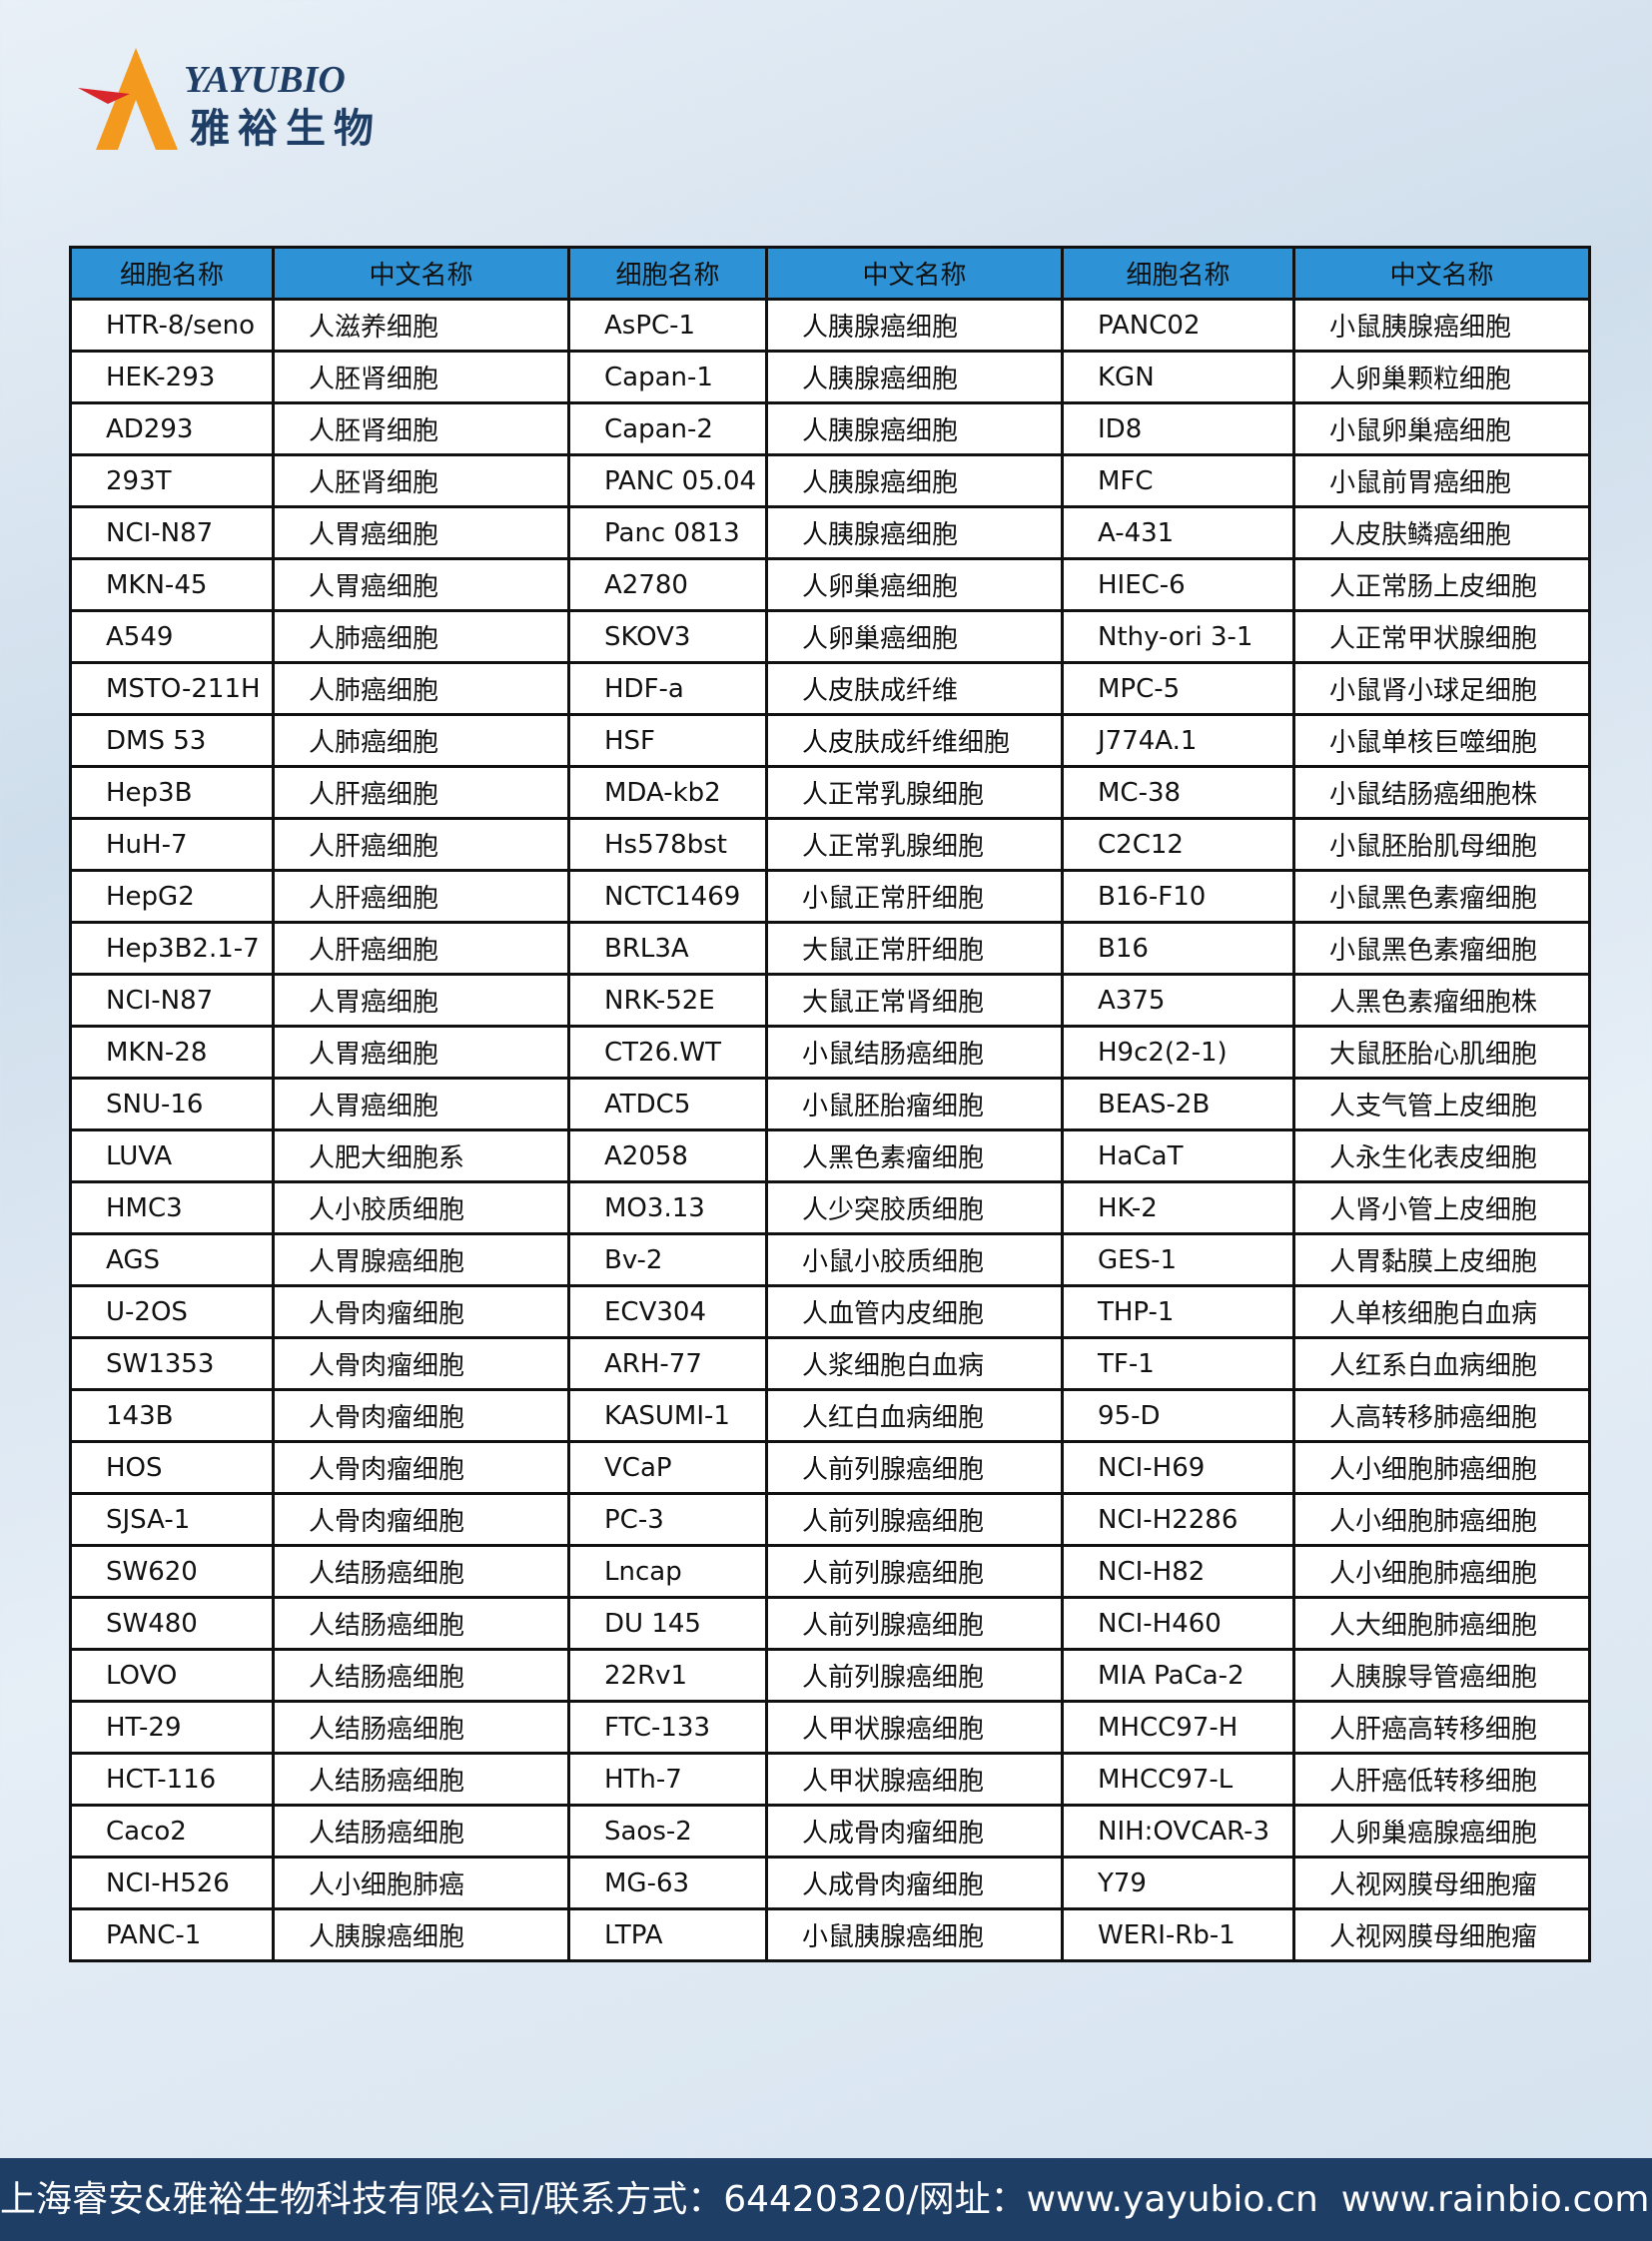 This screenshot has height=2241, width=1652. Describe the element at coordinates (1178, 480) in the screenshot. I see `table-cell: MFC` at that location.